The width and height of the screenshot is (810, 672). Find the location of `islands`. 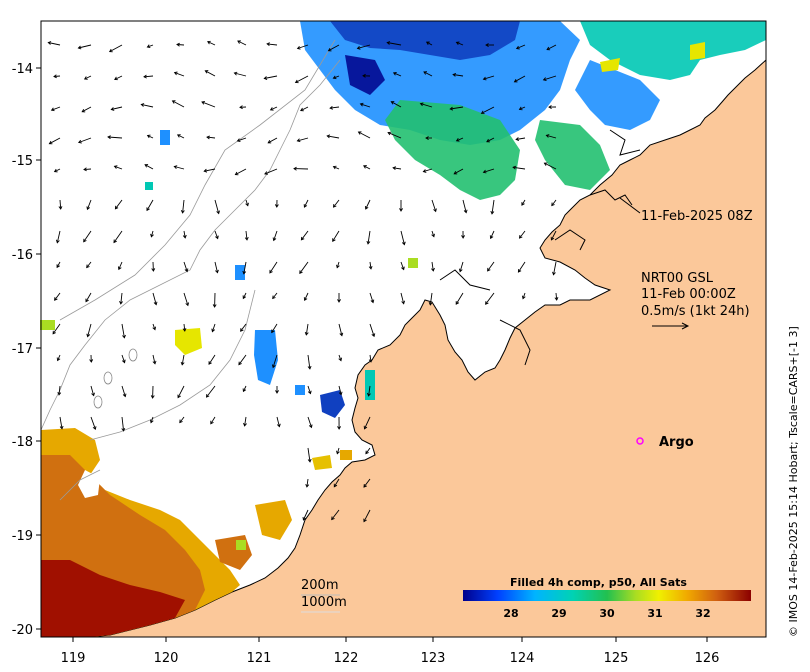

islands is located at coordinates (115, 378).